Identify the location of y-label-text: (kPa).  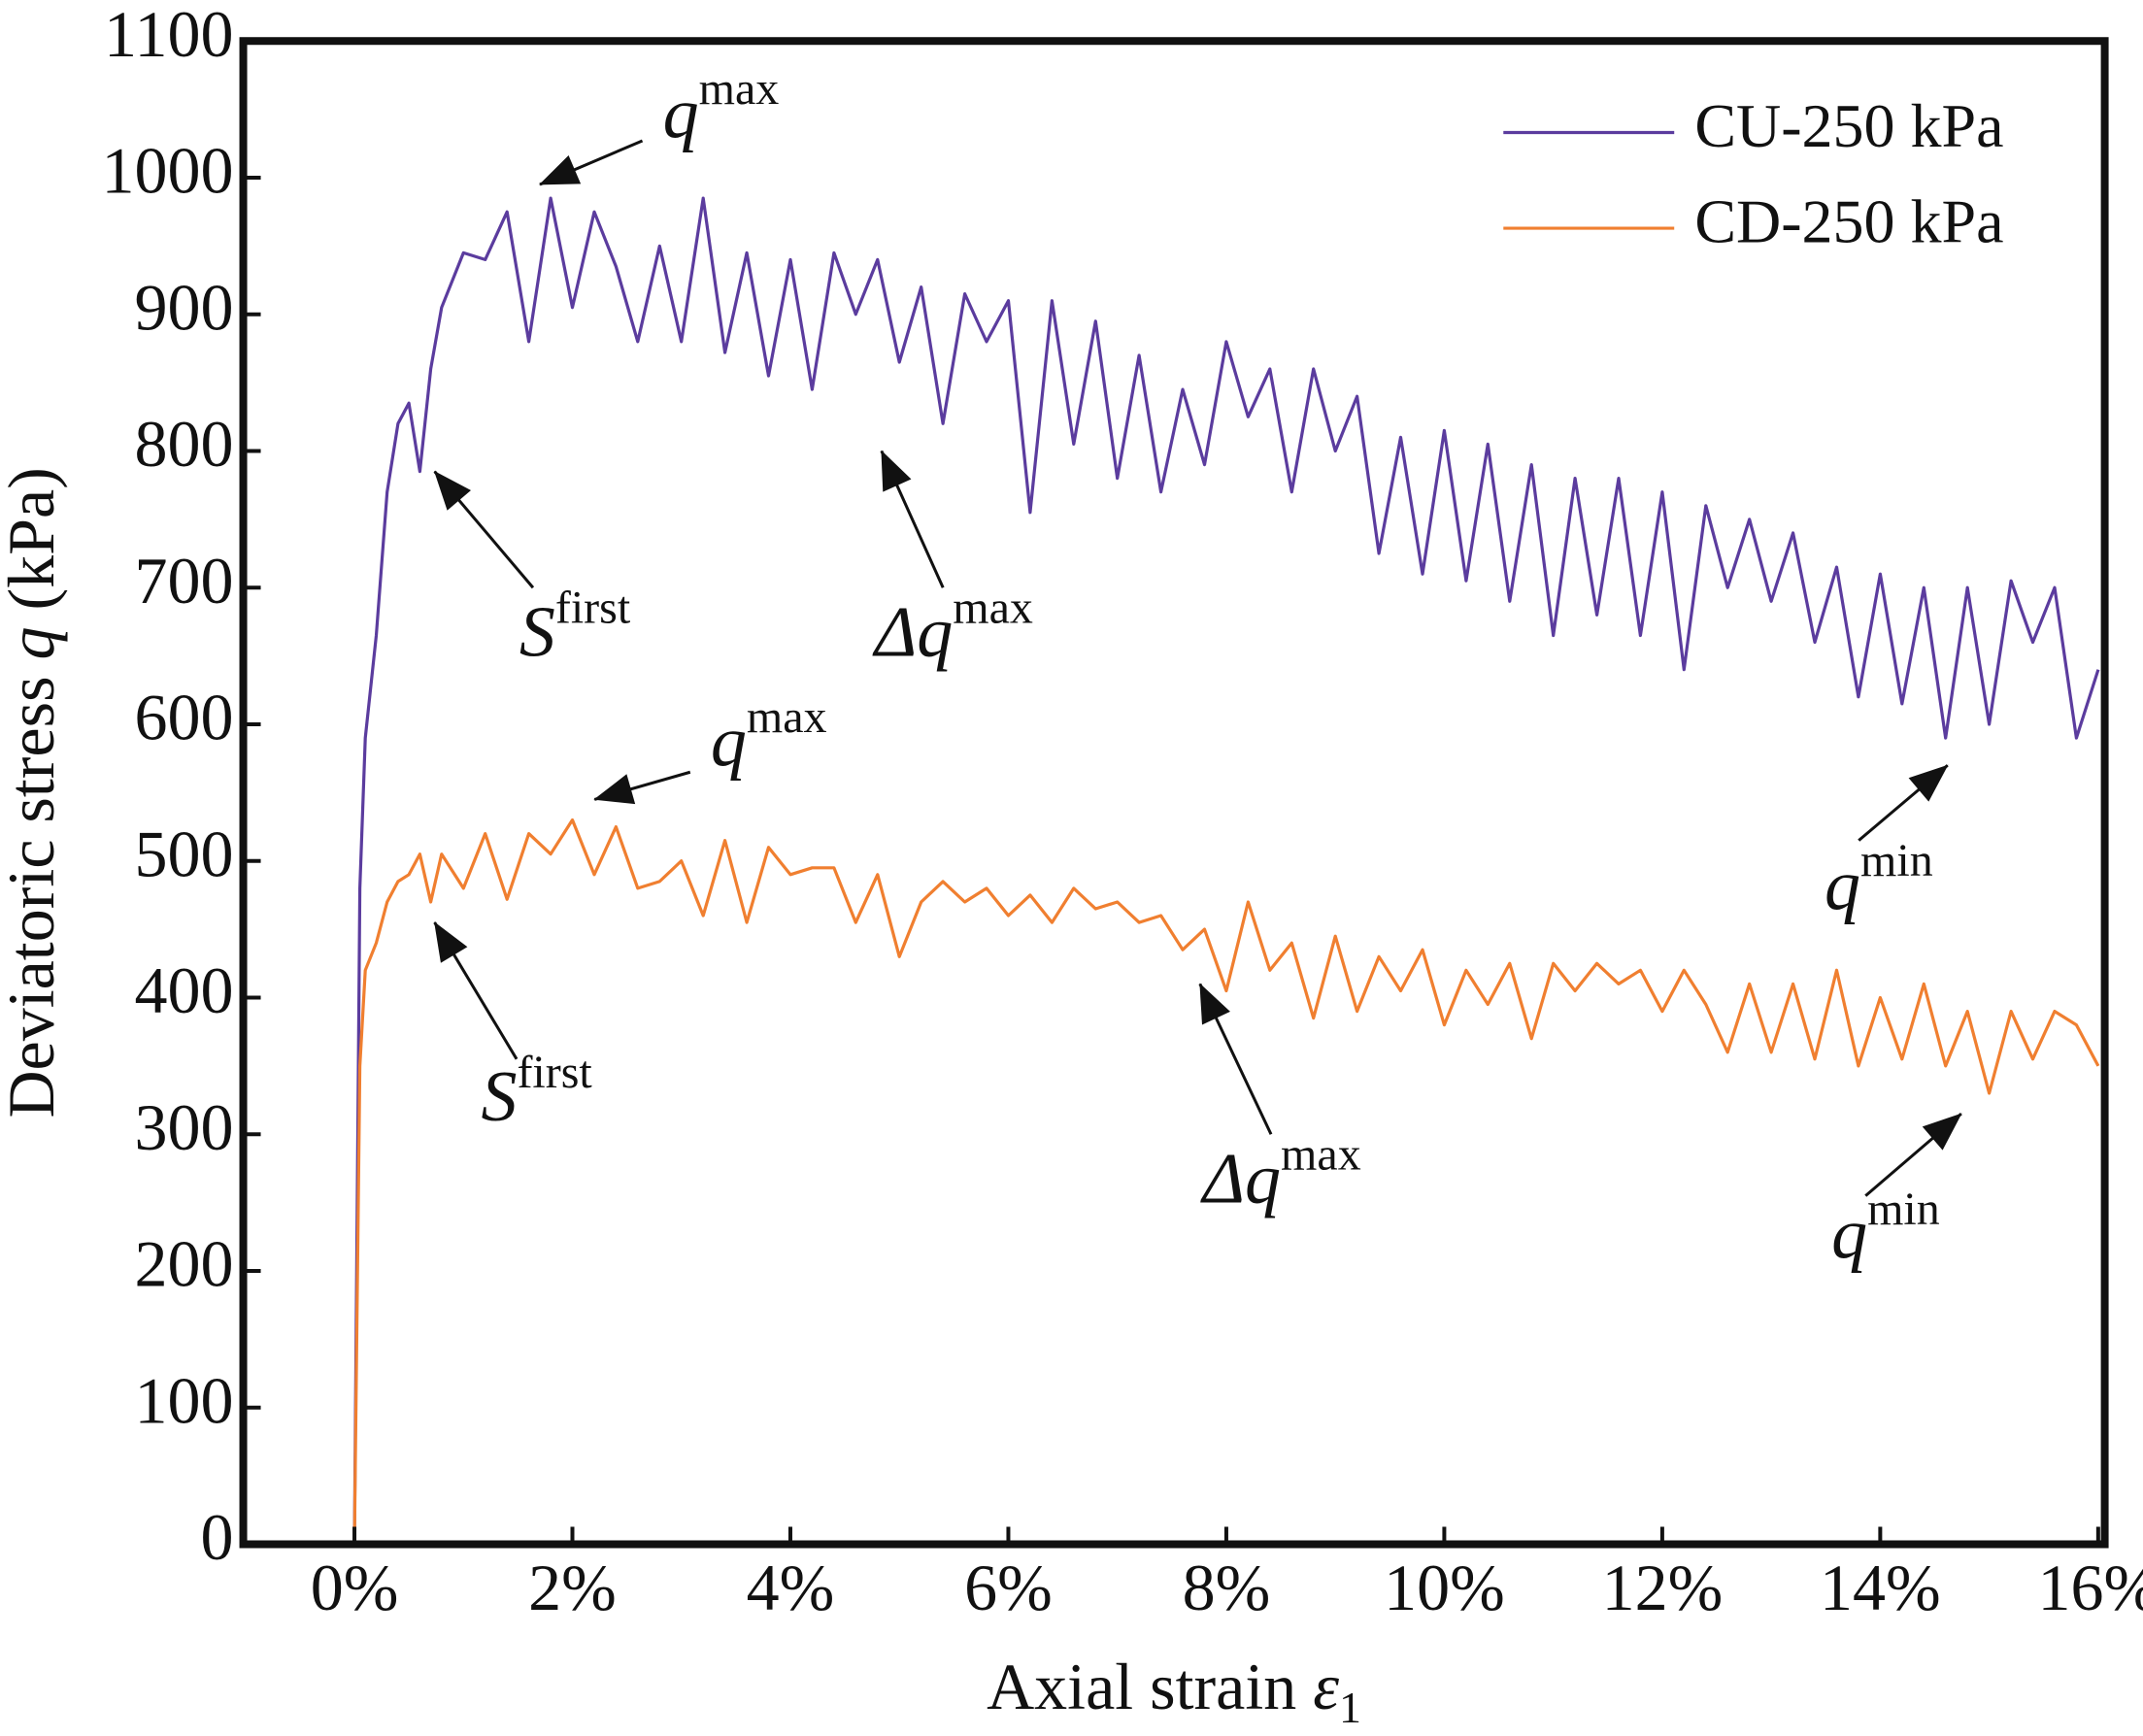
(34, 546).